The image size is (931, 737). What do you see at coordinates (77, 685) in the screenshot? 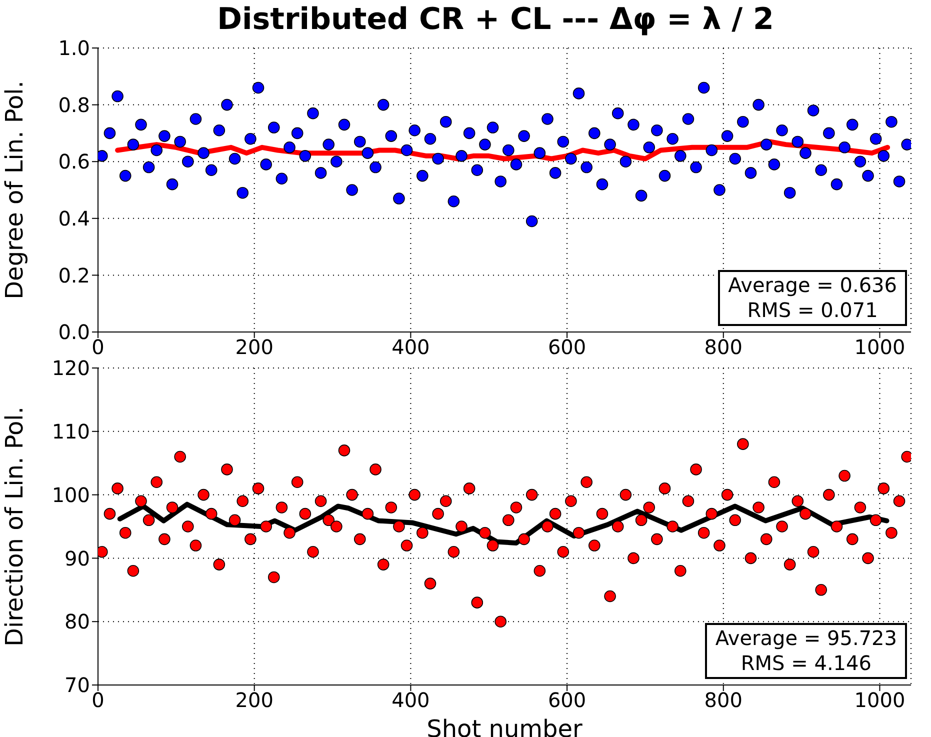
I see `y-tick-label: 70` at bounding box center [77, 685].